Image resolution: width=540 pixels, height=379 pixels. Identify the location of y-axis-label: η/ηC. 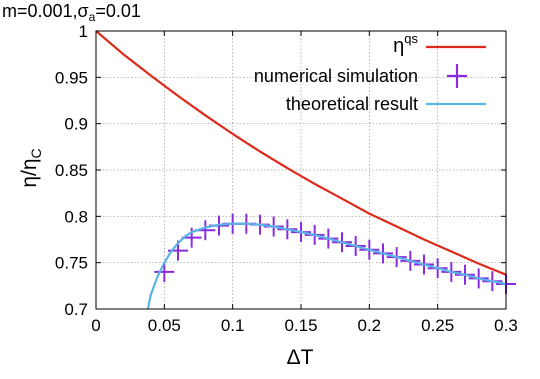
(31, 167).